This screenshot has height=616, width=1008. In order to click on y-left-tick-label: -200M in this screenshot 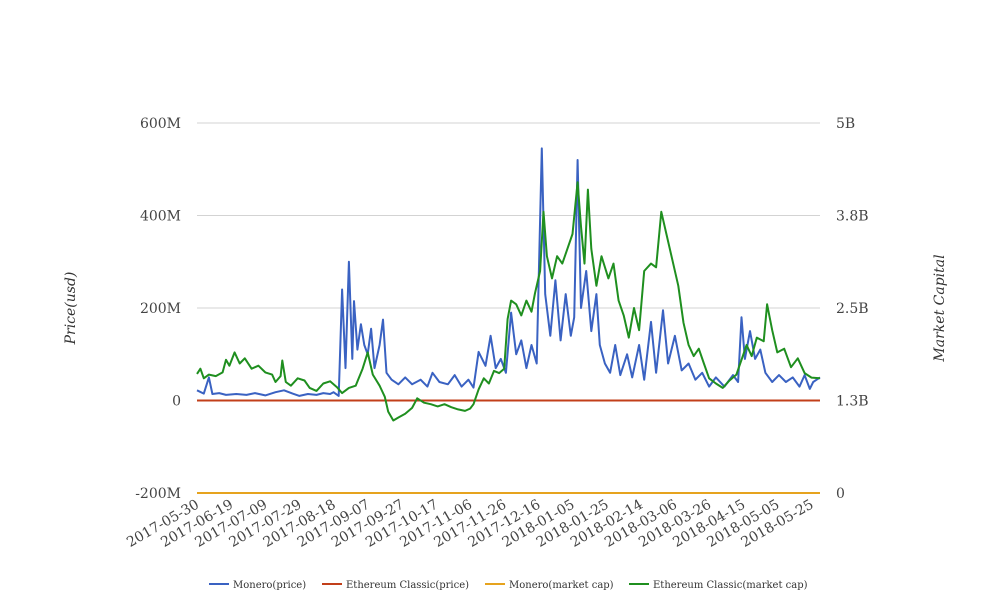, I will do `click(158, 494)`.